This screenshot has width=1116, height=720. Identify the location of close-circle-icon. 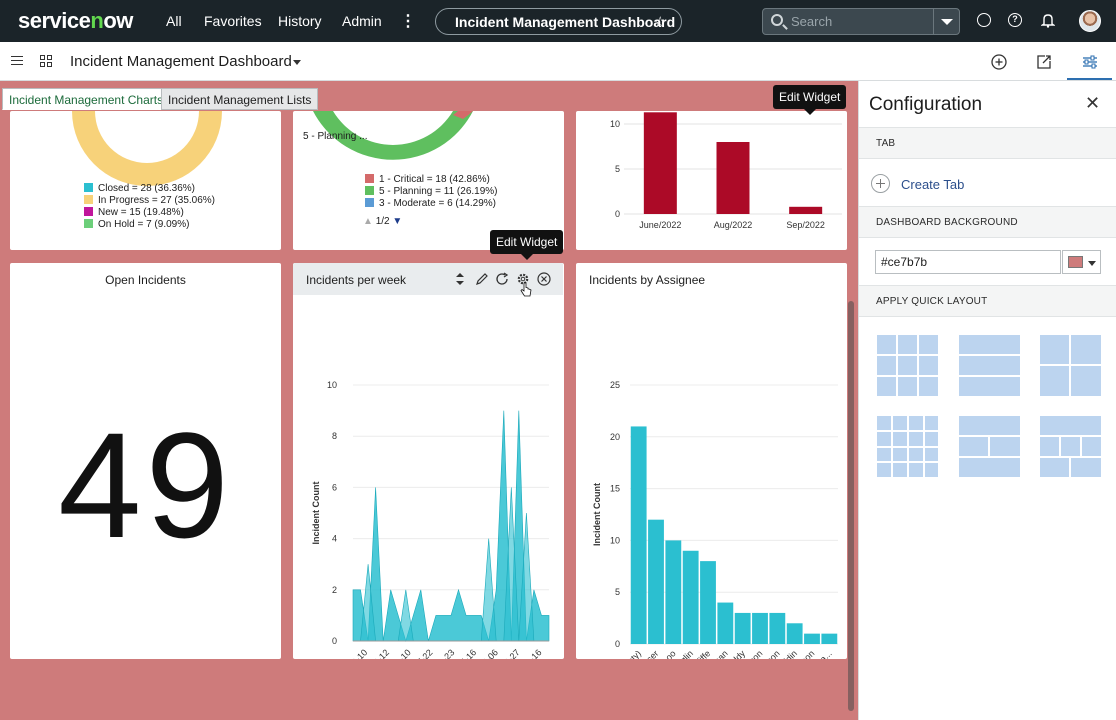
(544, 279).